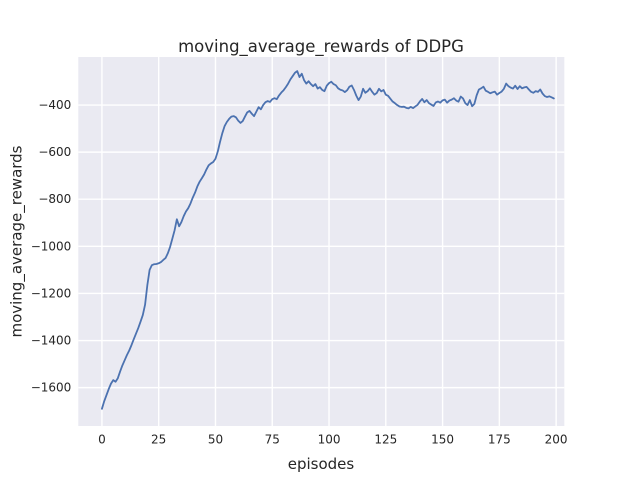 The width and height of the screenshot is (640, 480). What do you see at coordinates (556, 440) in the screenshot?
I see `x-tick-label: 200` at bounding box center [556, 440].